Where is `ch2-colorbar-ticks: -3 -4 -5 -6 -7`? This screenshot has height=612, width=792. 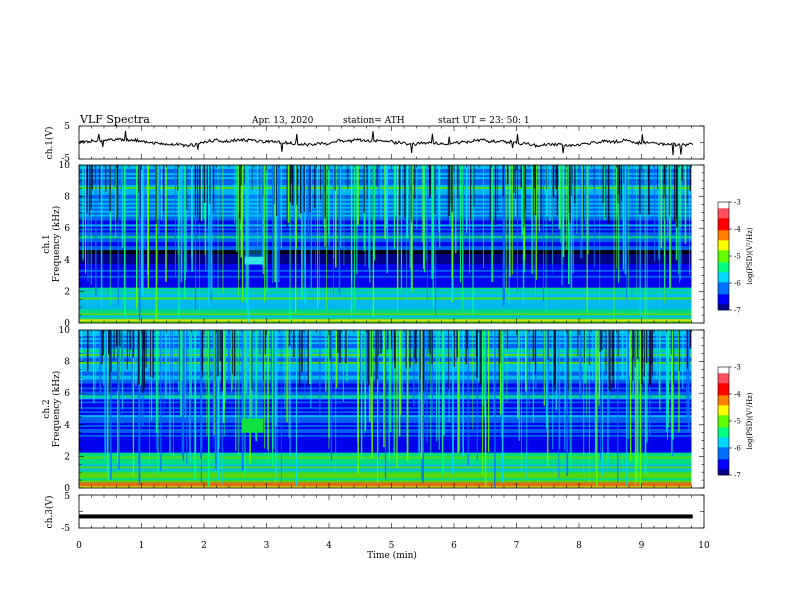 ch2-colorbar-ticks: -3 -4 -5 -6 -7 is located at coordinates (735, 422).